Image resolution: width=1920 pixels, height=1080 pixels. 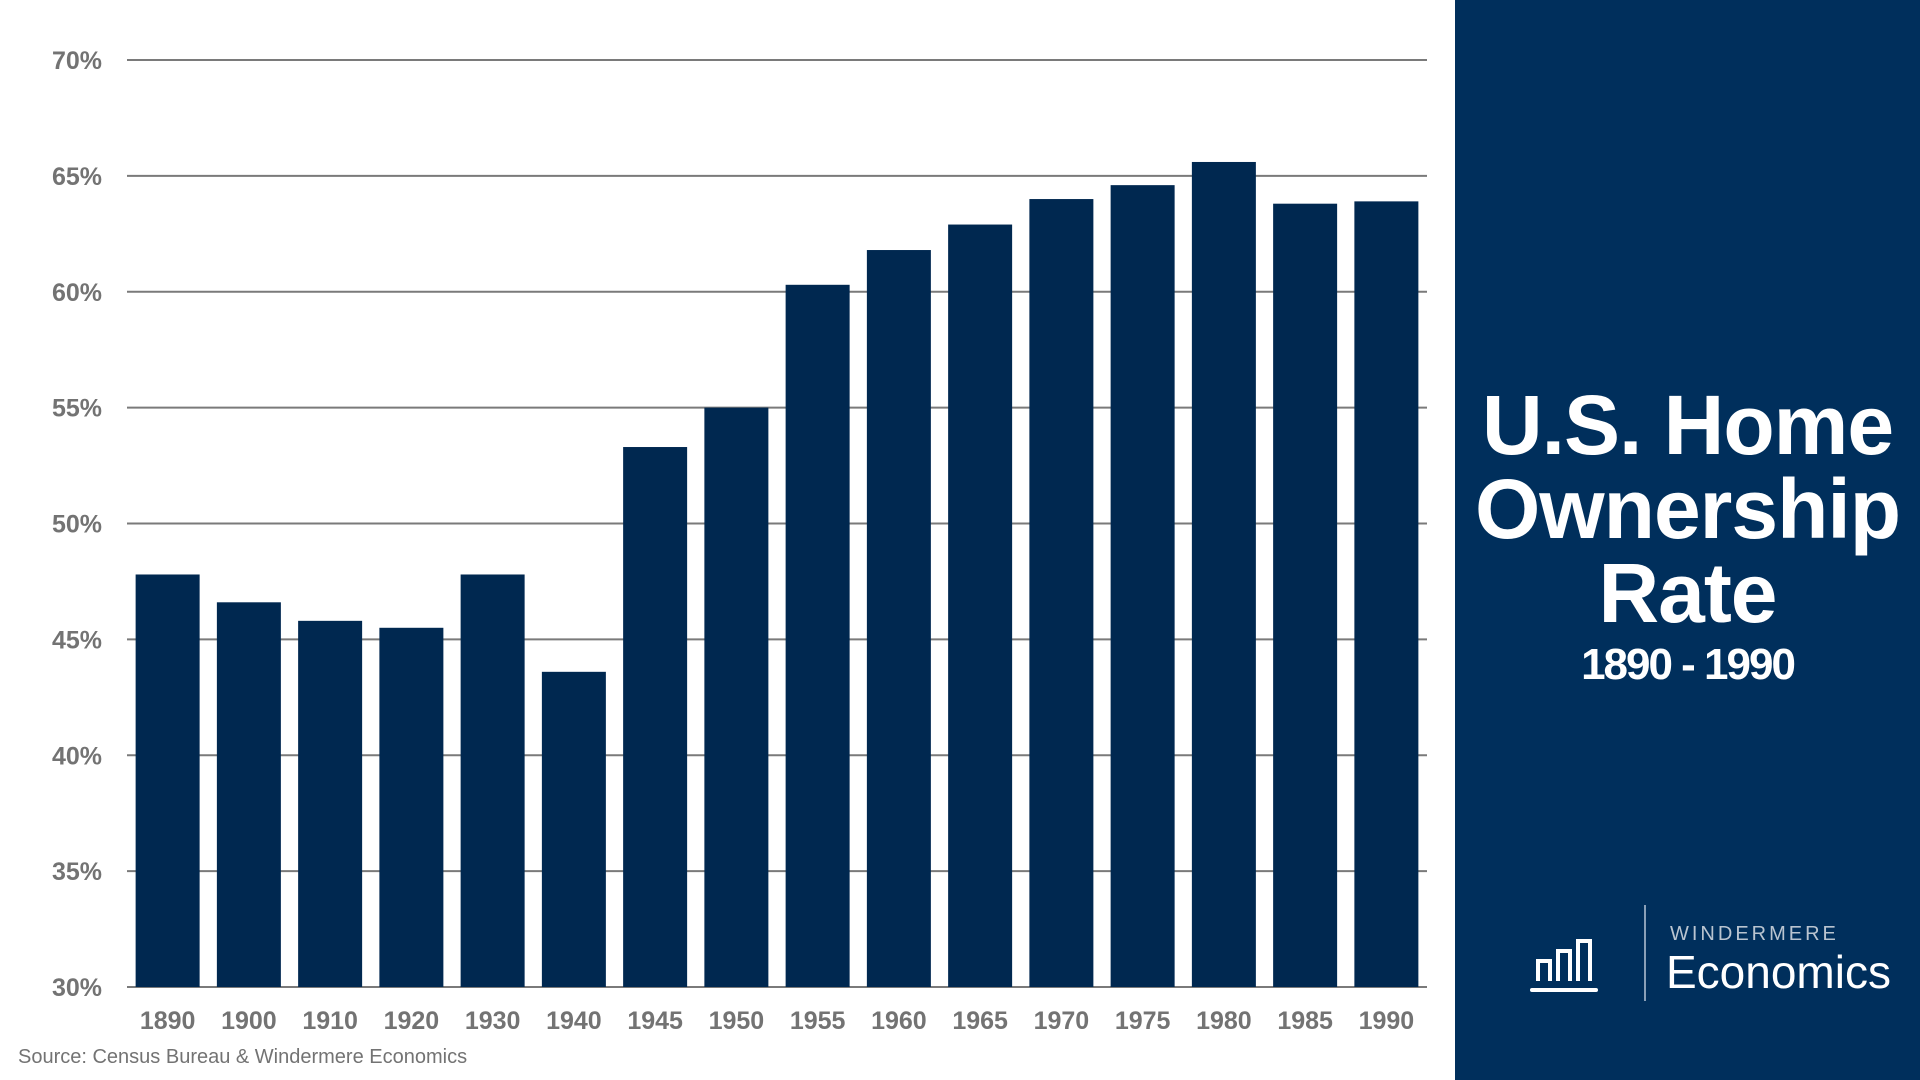 What do you see at coordinates (330, 1021) in the screenshot?
I see `x-tick-label: 1910` at bounding box center [330, 1021].